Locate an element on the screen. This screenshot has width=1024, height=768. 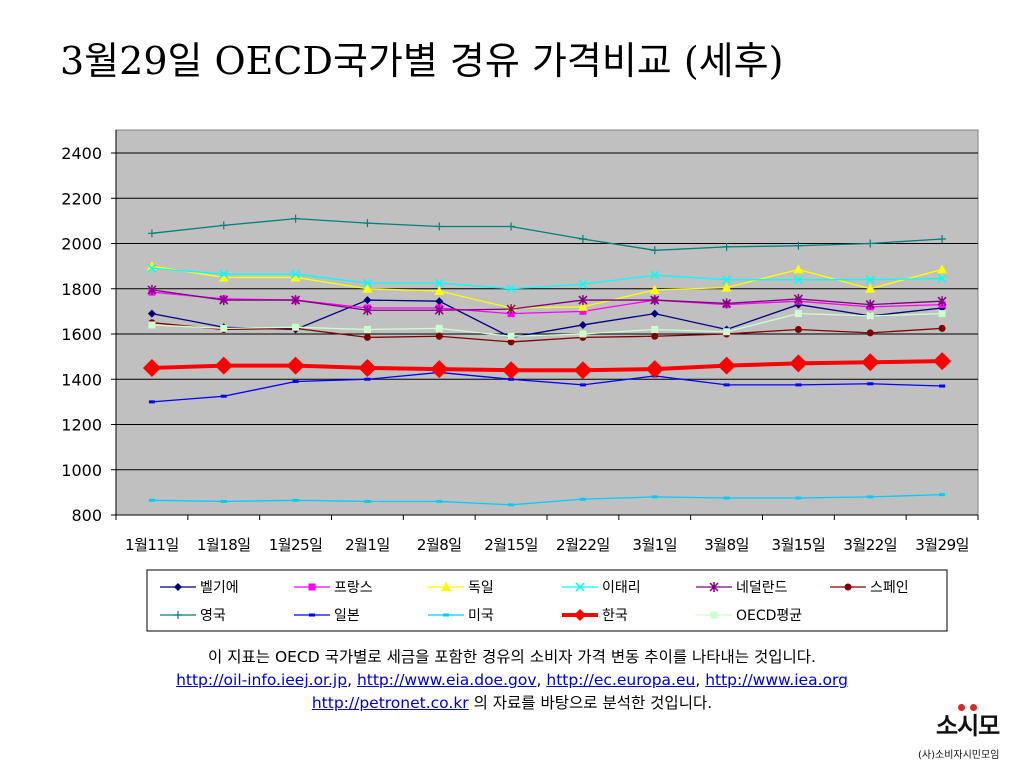
legend-label: 미국 is located at coordinates (481, 616).